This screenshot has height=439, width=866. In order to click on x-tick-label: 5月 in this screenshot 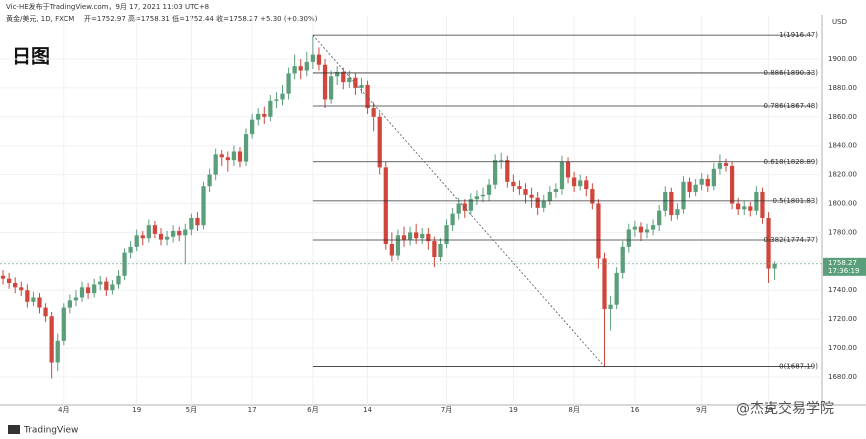, I will do `click(191, 410)`.